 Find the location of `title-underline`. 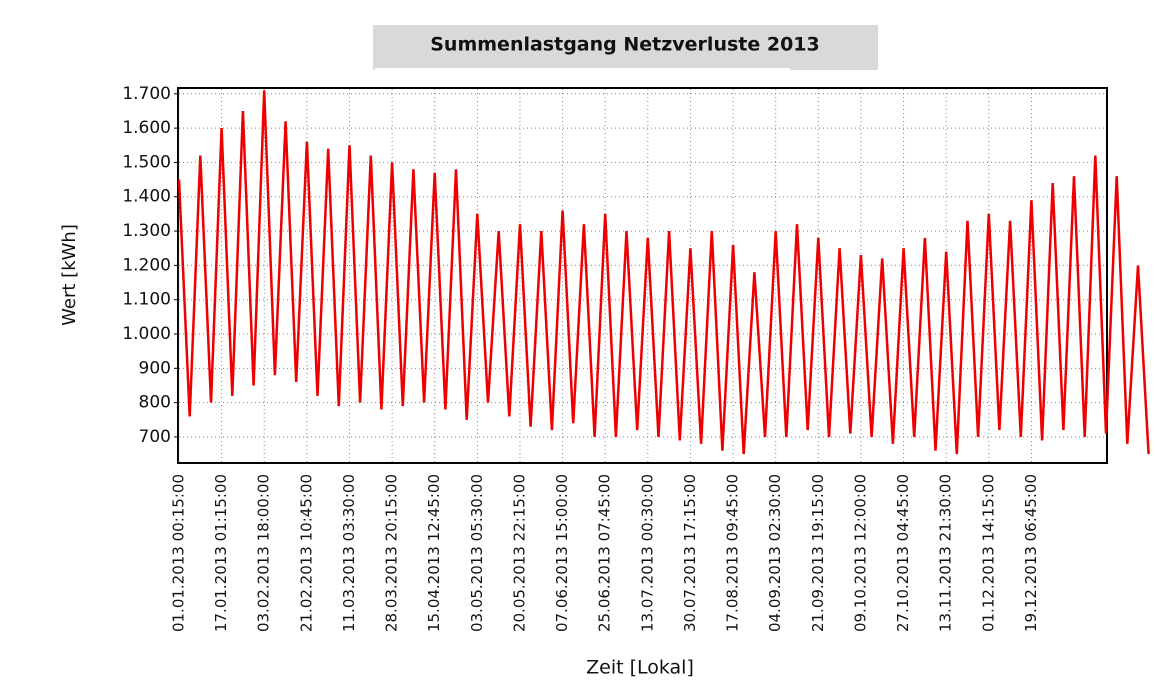

title-underline is located at coordinates (582, 72).